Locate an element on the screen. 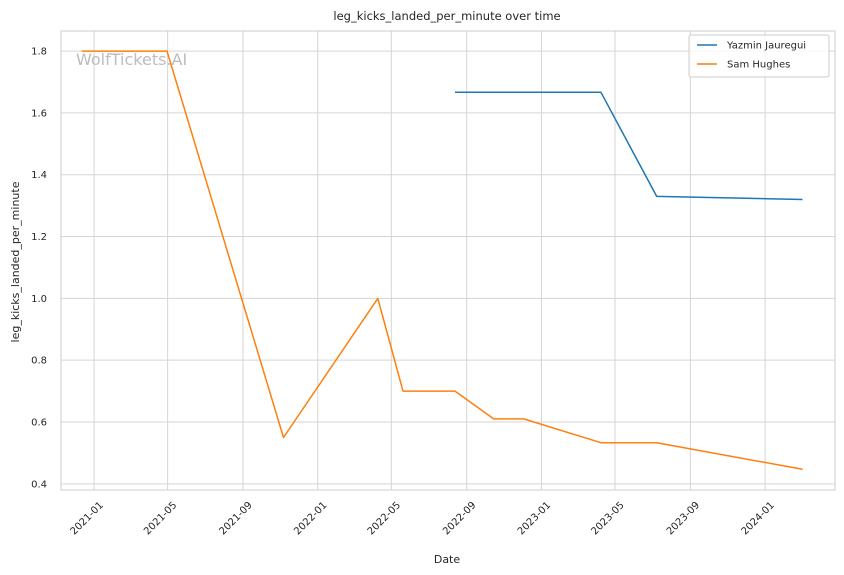 The image size is (844, 575). y-tick-label: 1.2 is located at coordinates (39, 237).